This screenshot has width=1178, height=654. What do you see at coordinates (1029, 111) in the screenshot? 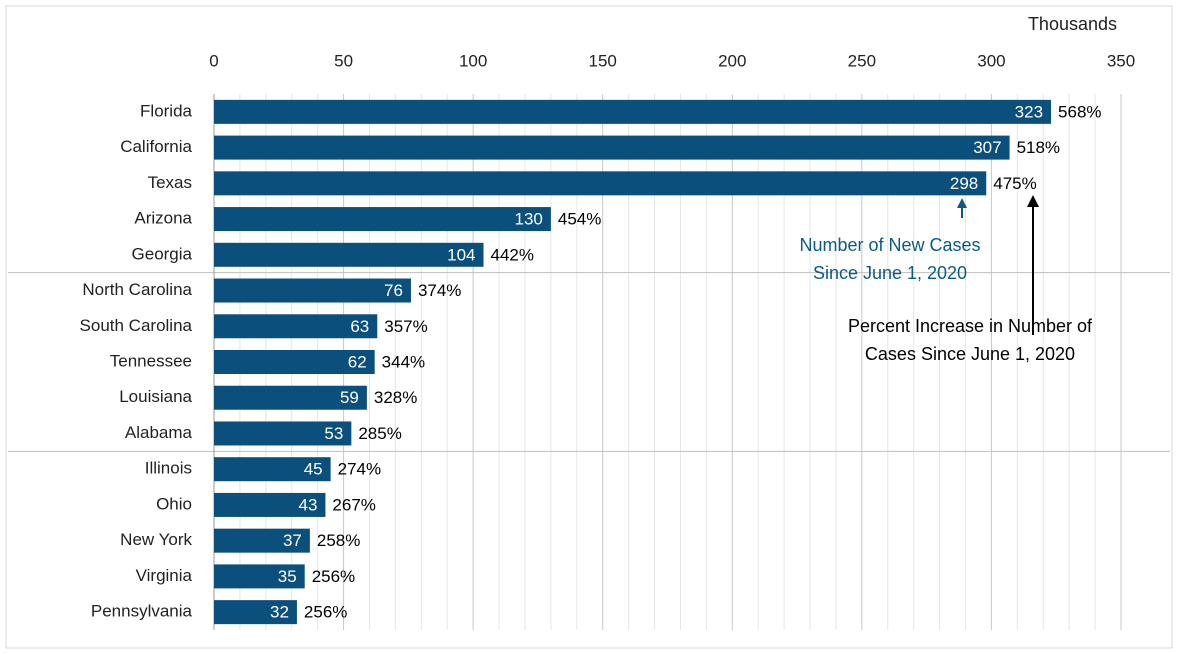
I see `bar-value-label: 323` at bounding box center [1029, 111].